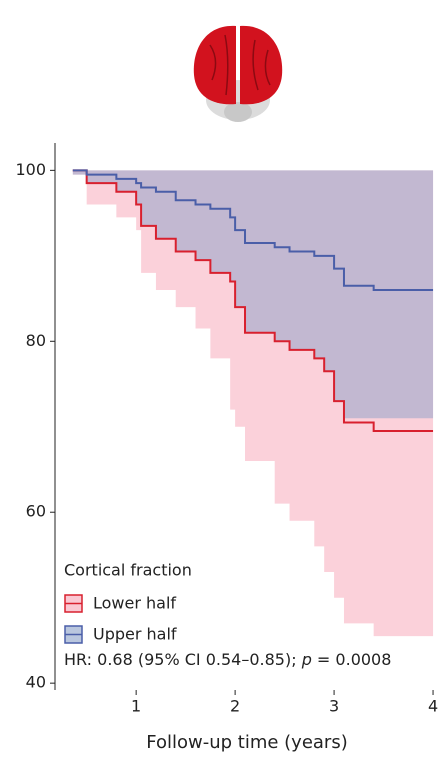 The image size is (443, 767). I want to click on y-tick-label: 60, so click(36, 511).